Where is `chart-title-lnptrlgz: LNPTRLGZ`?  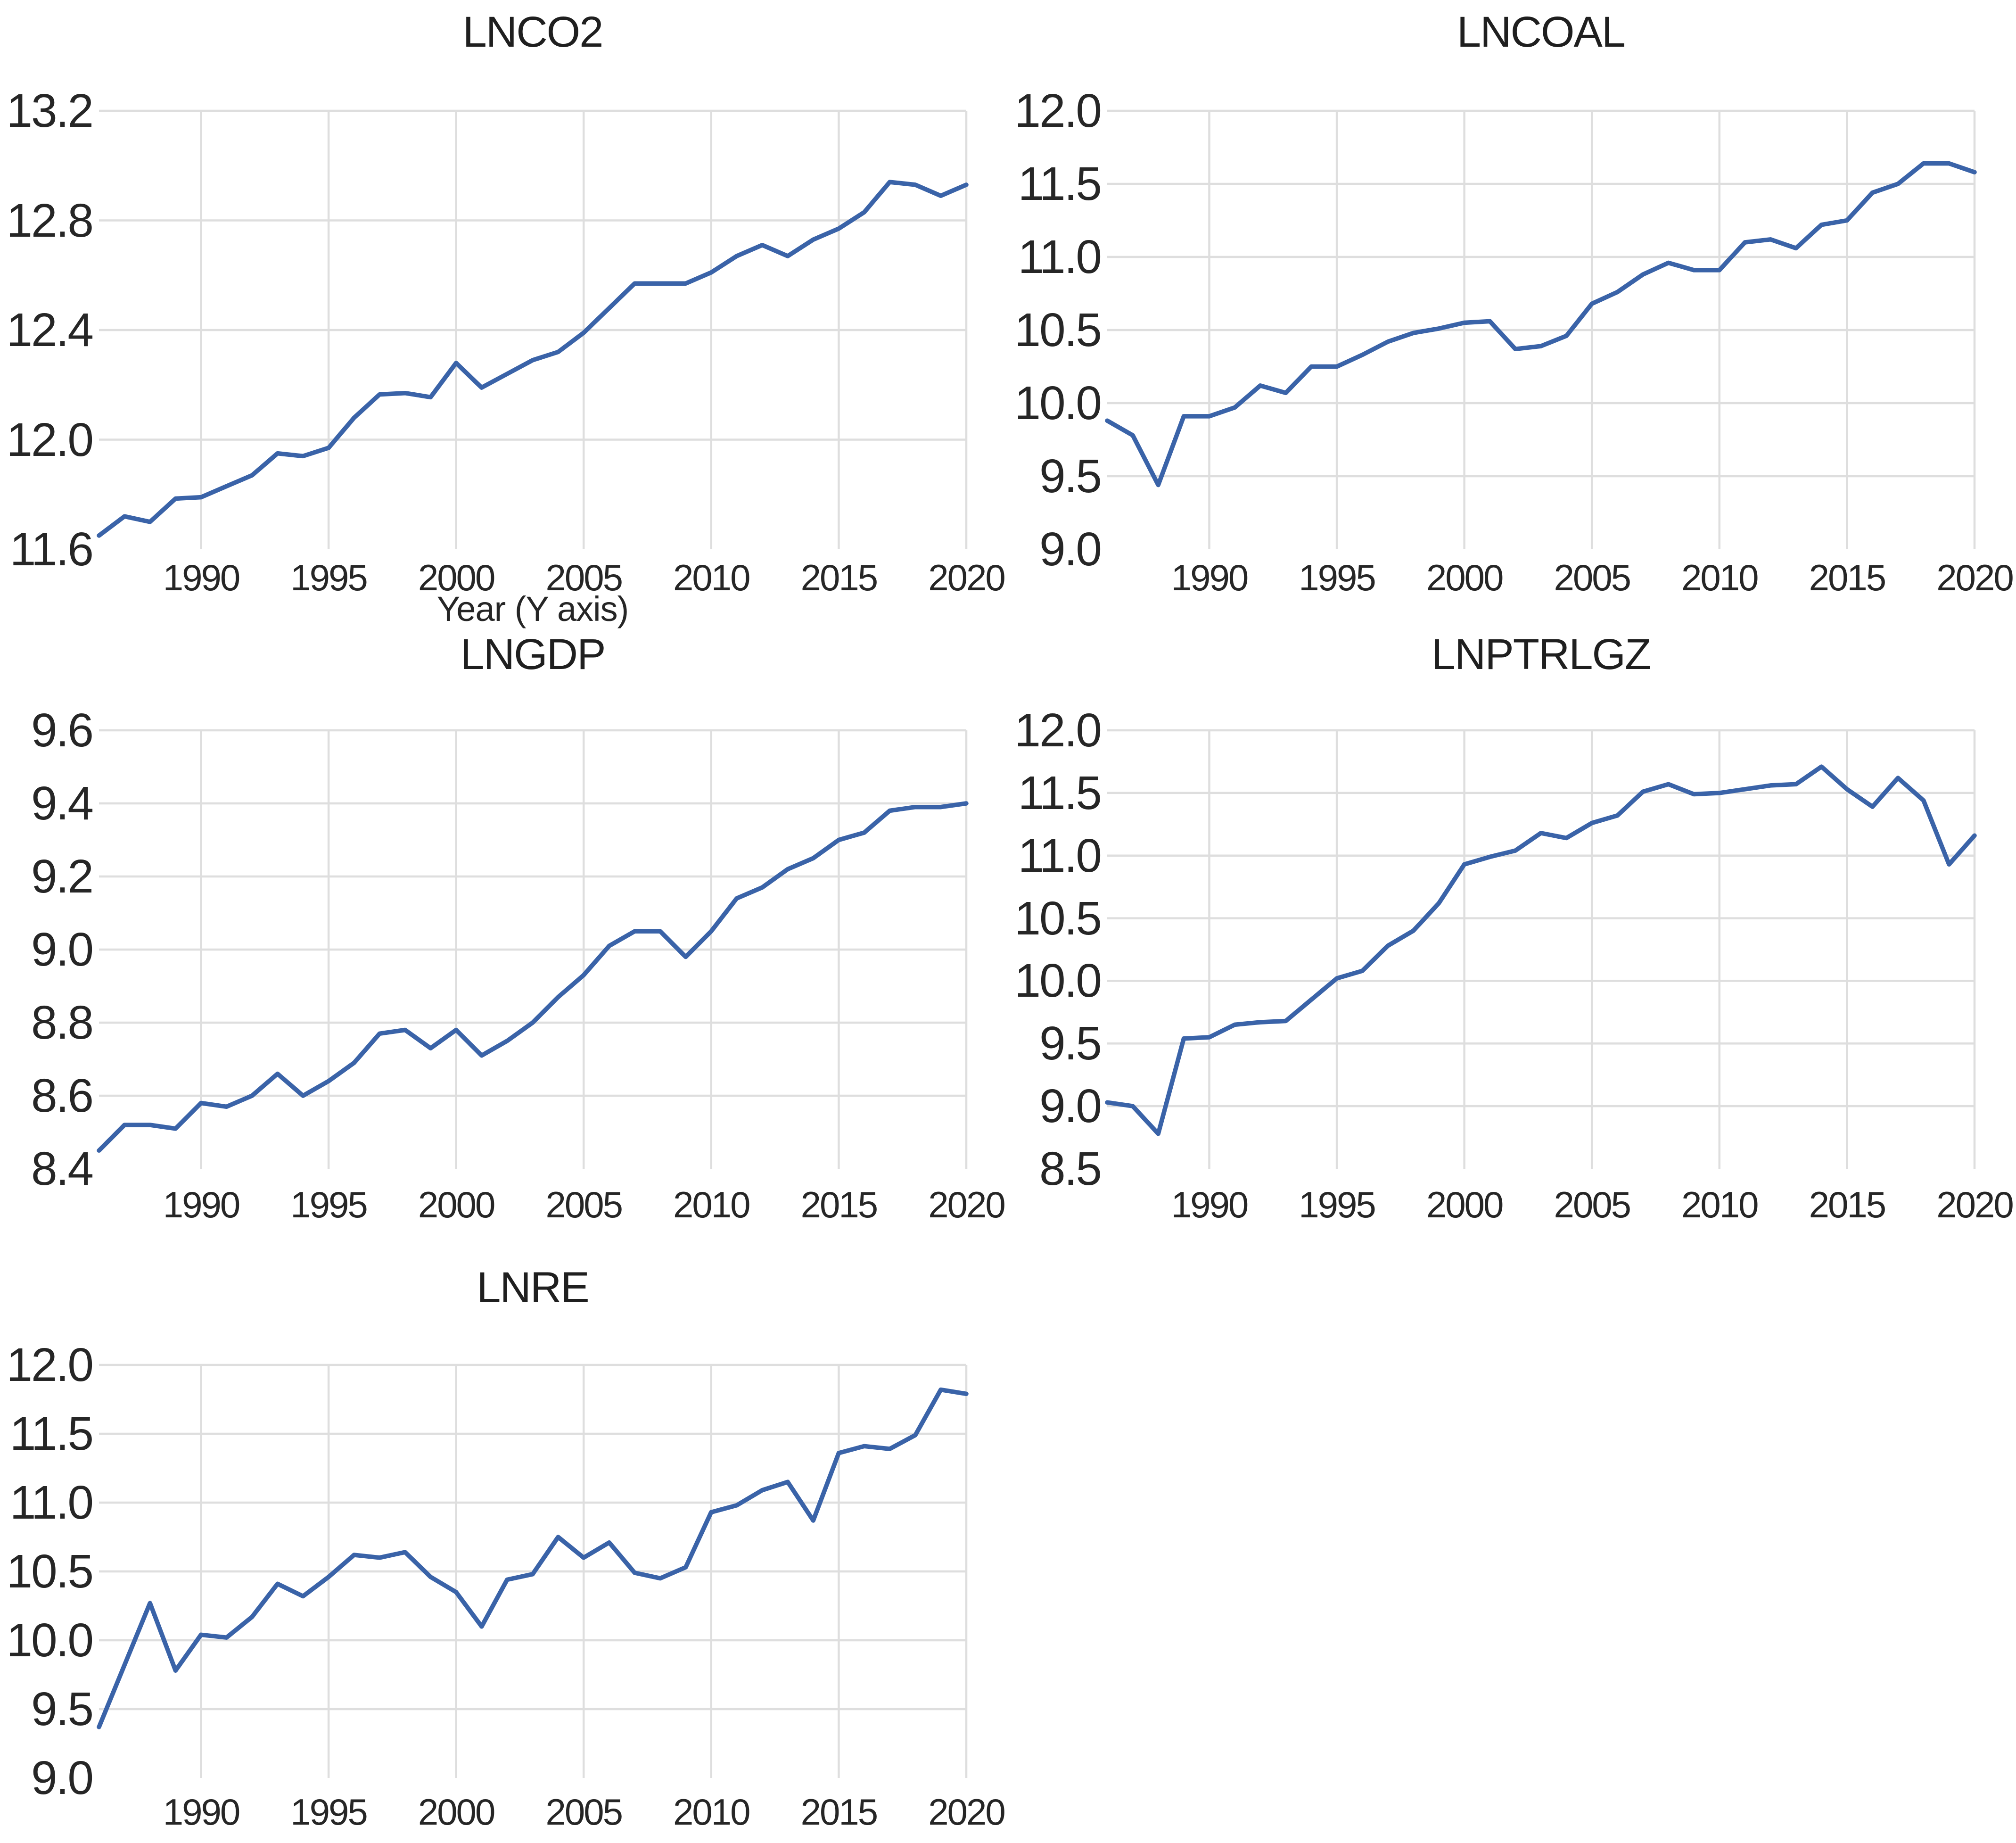 chart-title-lnptrlgz: LNPTRLGZ is located at coordinates (1541, 654).